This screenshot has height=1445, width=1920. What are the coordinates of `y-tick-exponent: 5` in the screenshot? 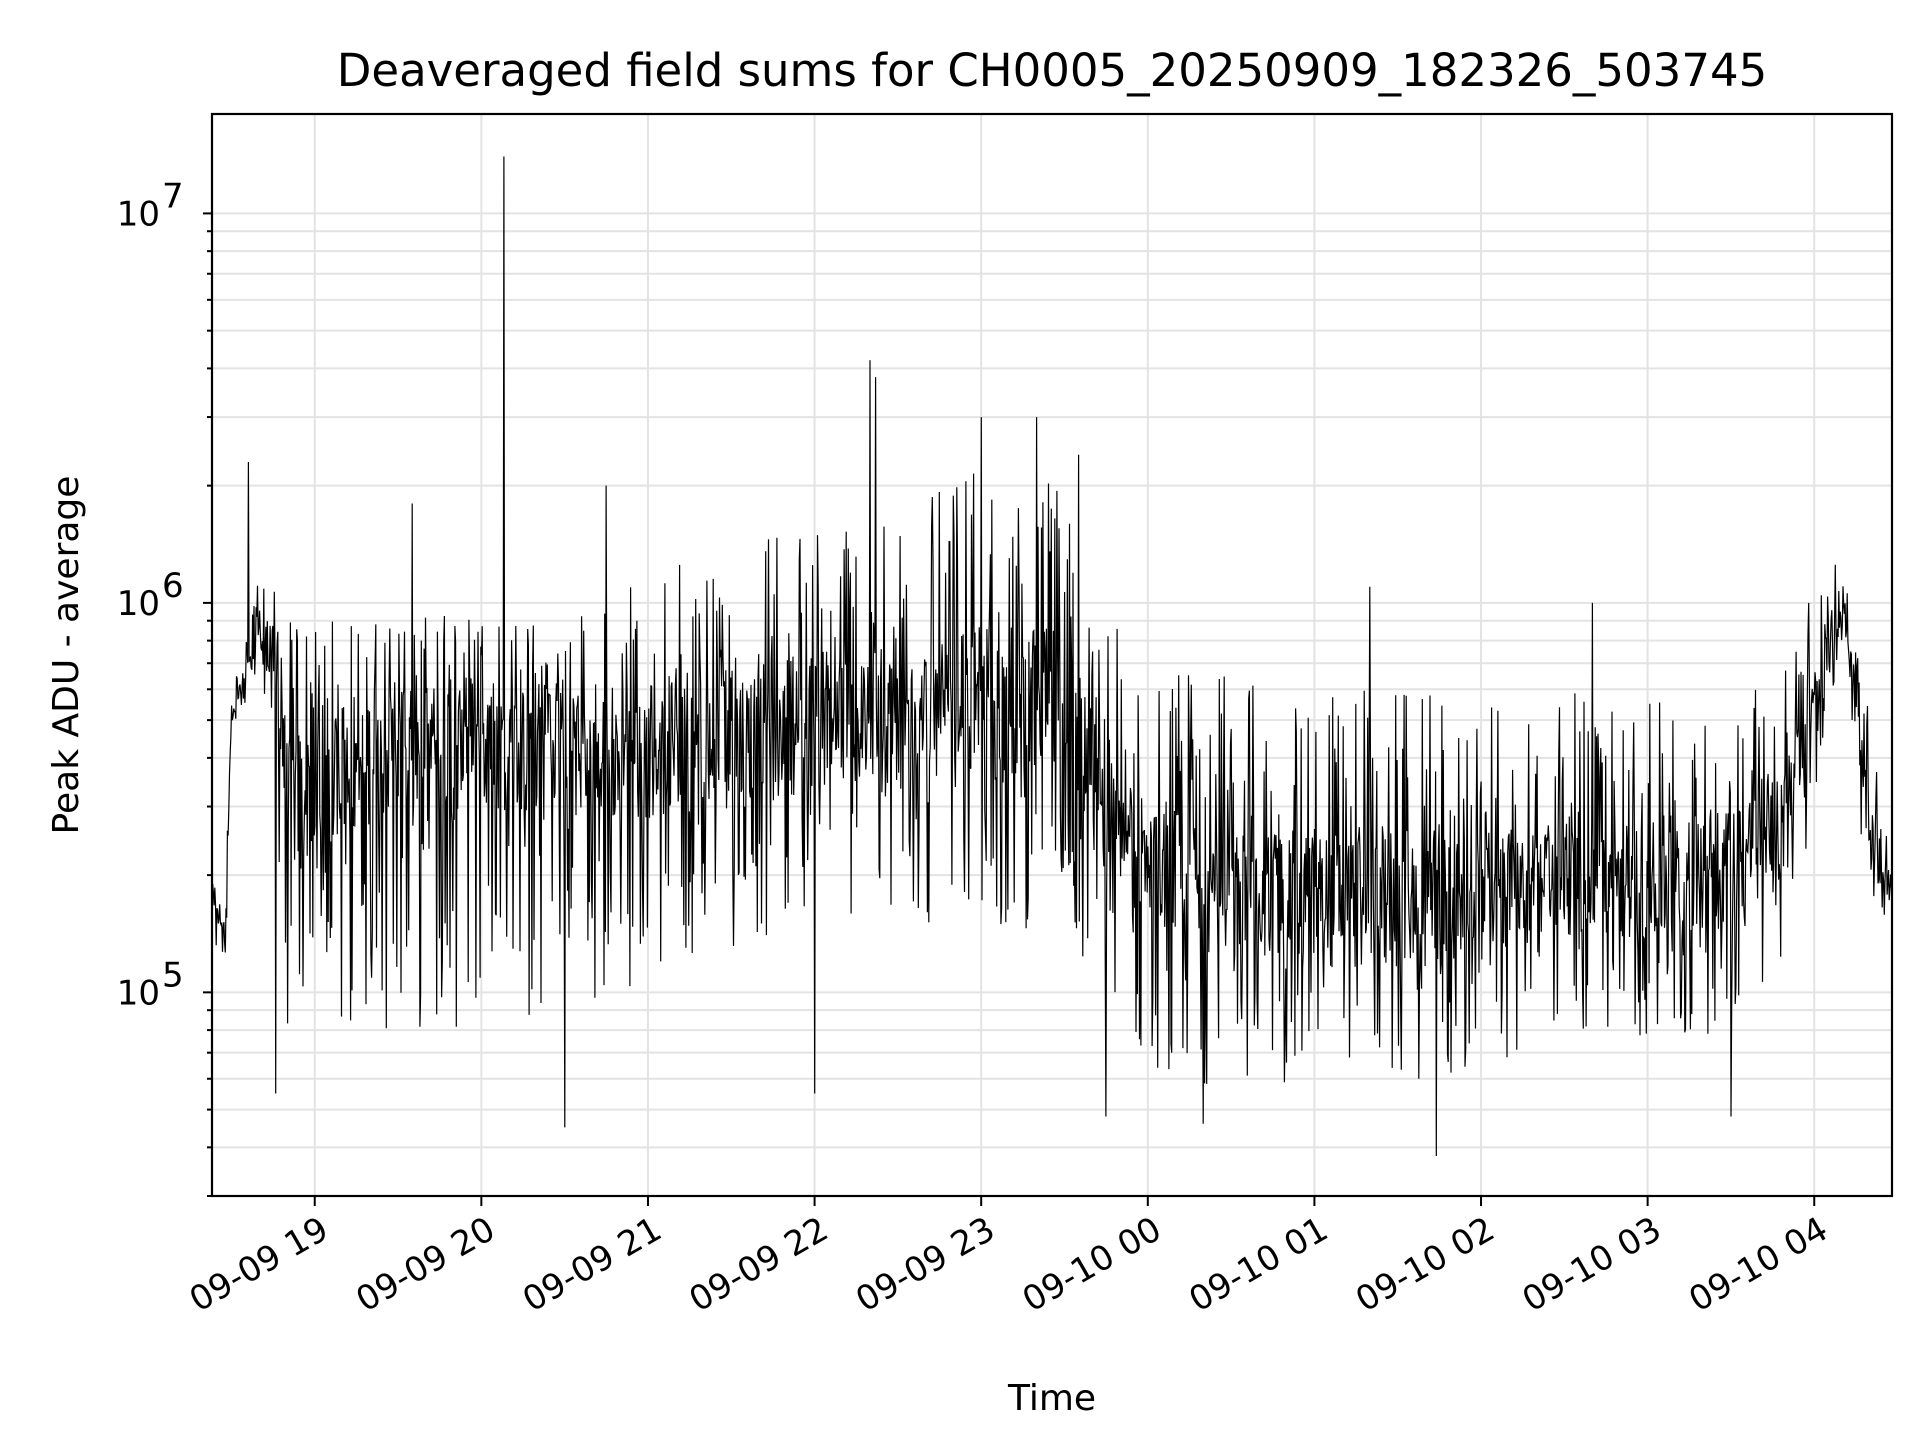 It's located at (173, 975).